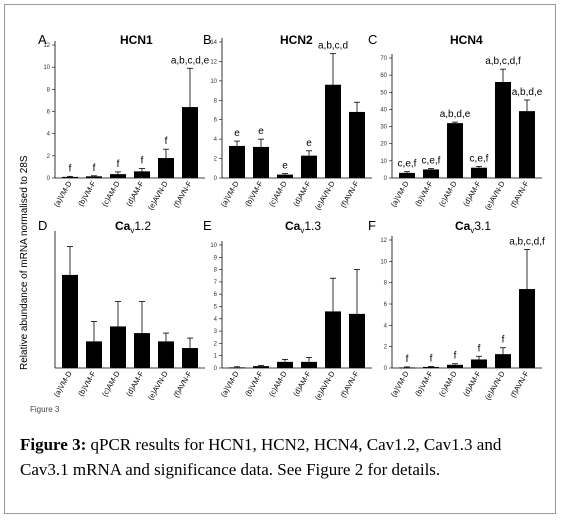 Image resolution: width=562 pixels, height=520 pixels. Describe the element at coordinates (466, 40) in the screenshot. I see `panel-title: HCN4` at that location.